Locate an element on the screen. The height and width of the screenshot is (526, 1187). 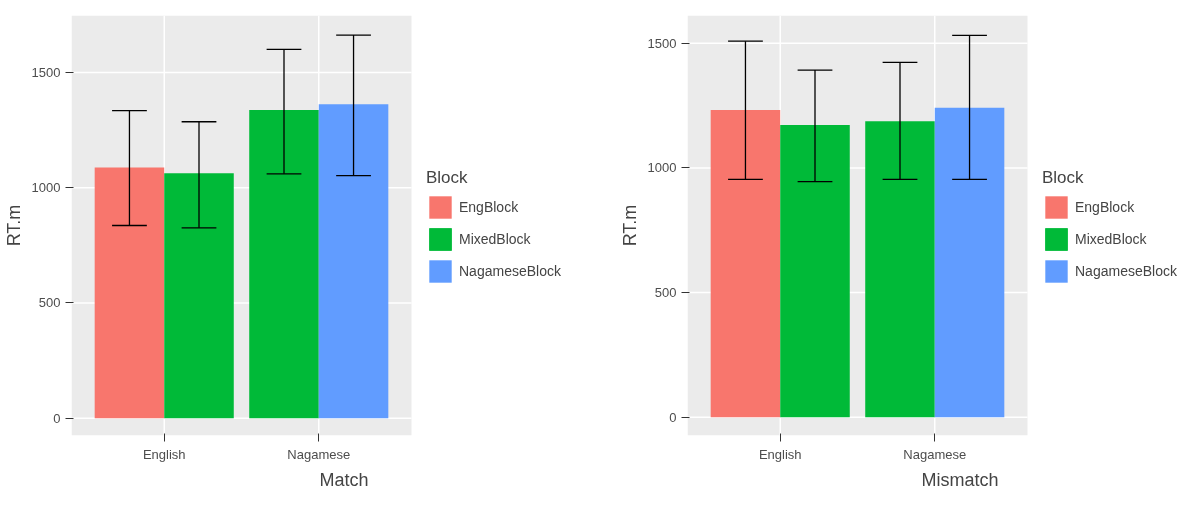
x-axis-title: Mismatch is located at coordinates (960, 479).